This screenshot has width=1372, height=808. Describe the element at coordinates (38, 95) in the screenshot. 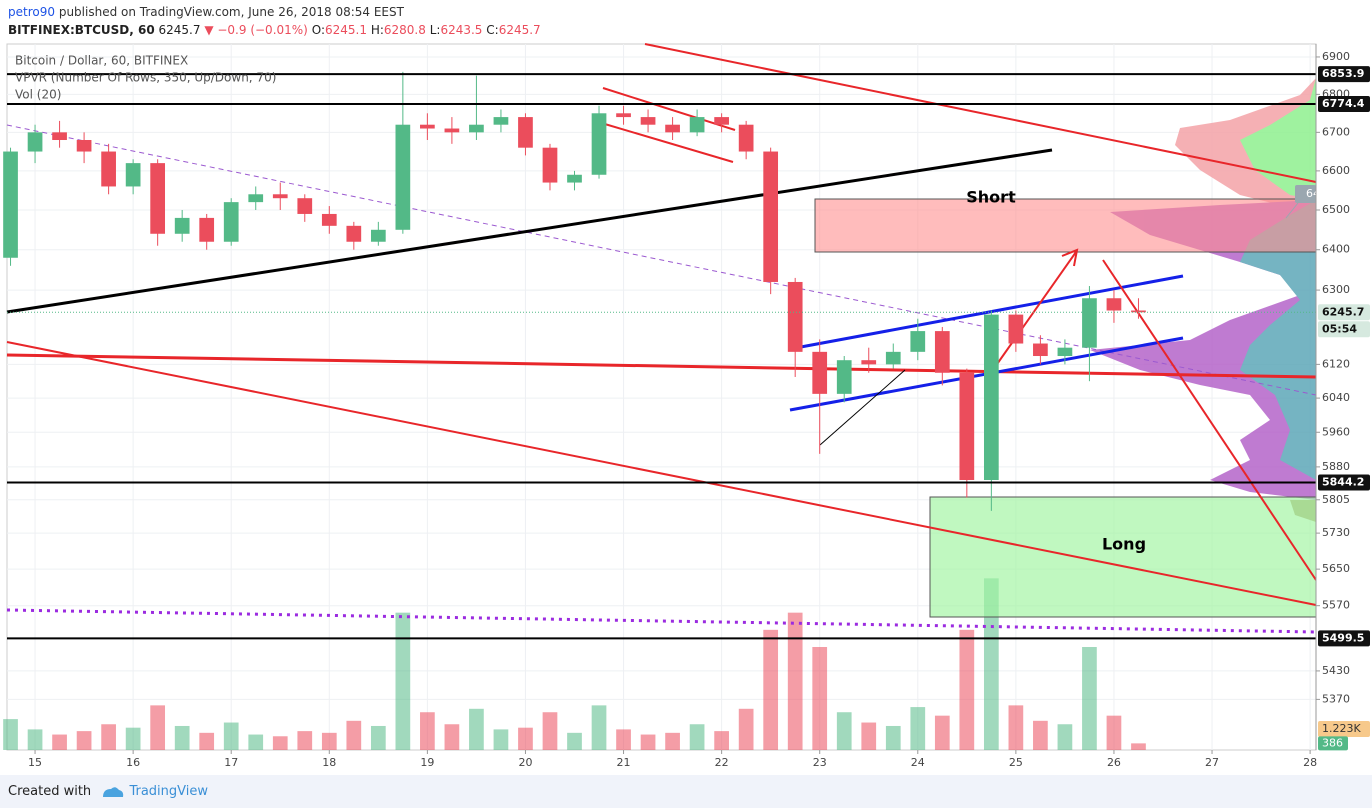

I see `indicator-label: Vol (20)` at that location.